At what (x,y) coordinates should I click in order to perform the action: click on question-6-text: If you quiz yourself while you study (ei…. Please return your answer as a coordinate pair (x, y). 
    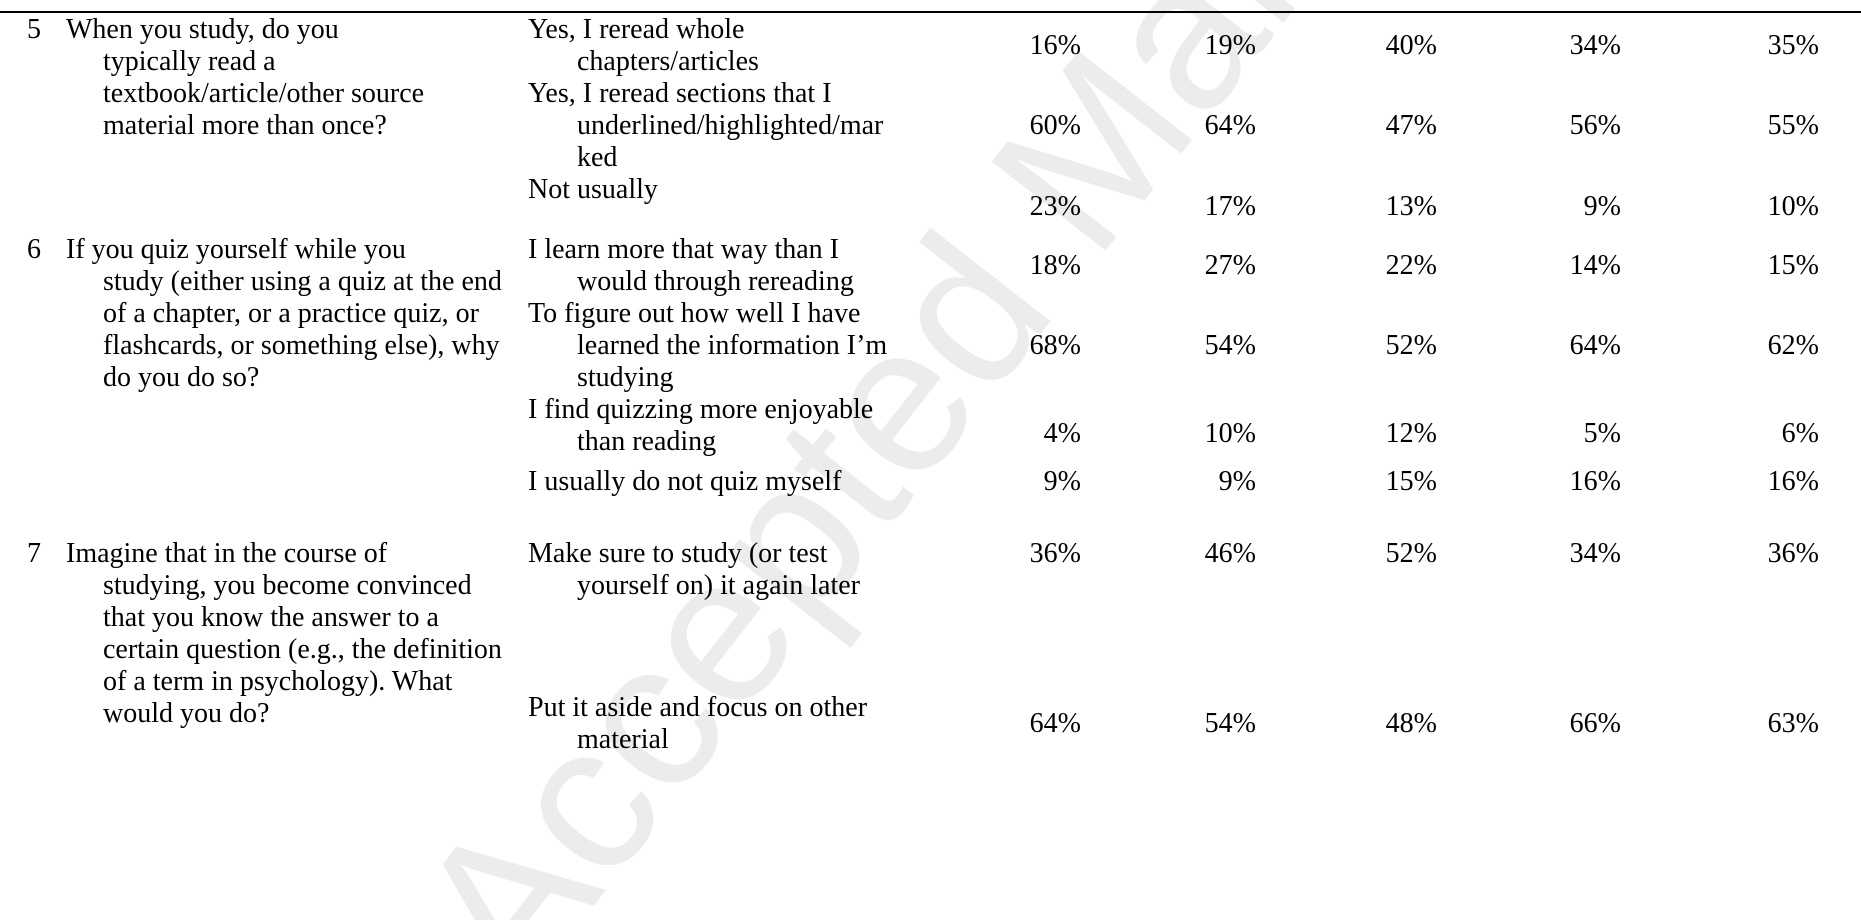
    Looking at the image, I should click on (286, 314).